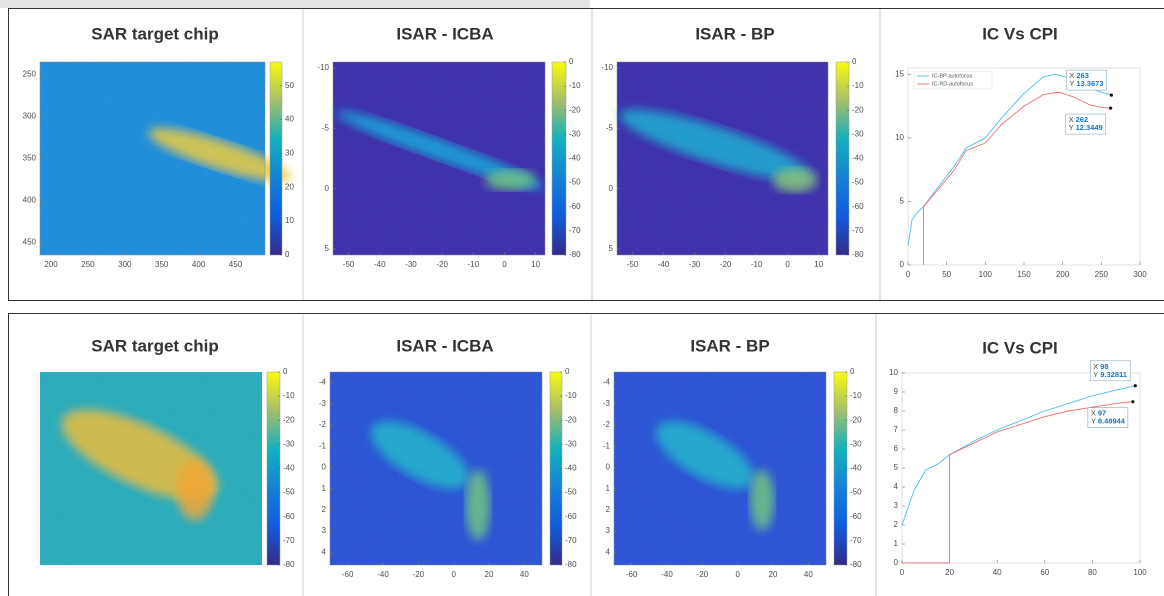  I want to click on y-tick-label: 400, so click(30, 200).